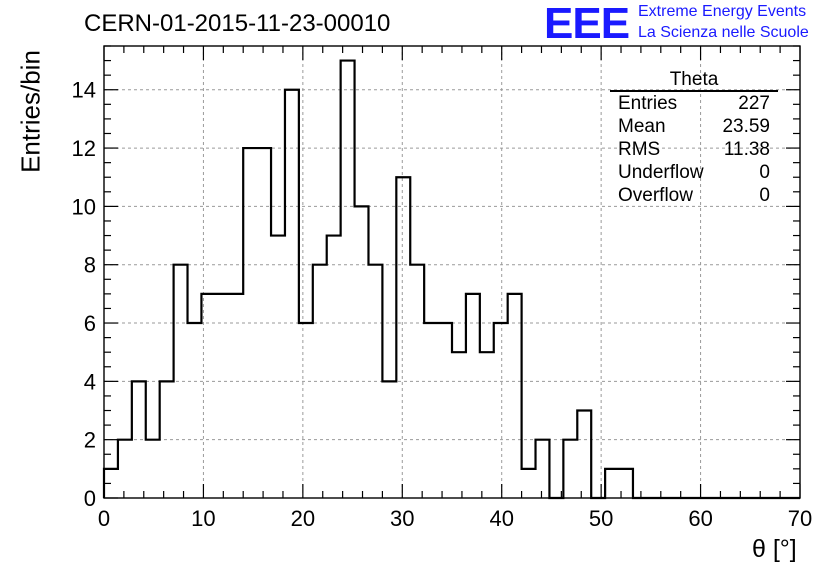 The image size is (836, 572). What do you see at coordinates (402, 518) in the screenshot?
I see `x-tick-label: 30` at bounding box center [402, 518].